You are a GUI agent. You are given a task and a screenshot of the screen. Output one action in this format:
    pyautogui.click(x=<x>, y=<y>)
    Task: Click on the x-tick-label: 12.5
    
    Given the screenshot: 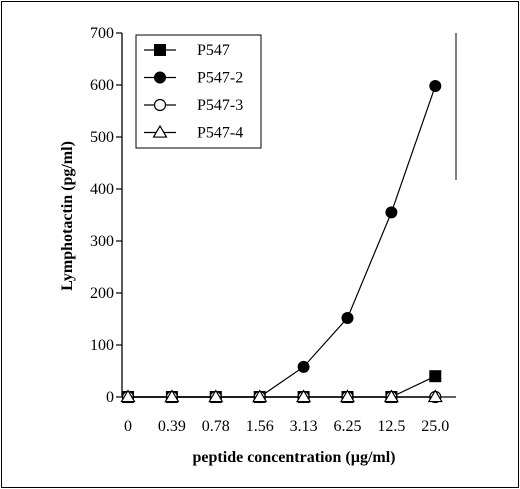 What is the action you would take?
    pyautogui.click(x=391, y=426)
    